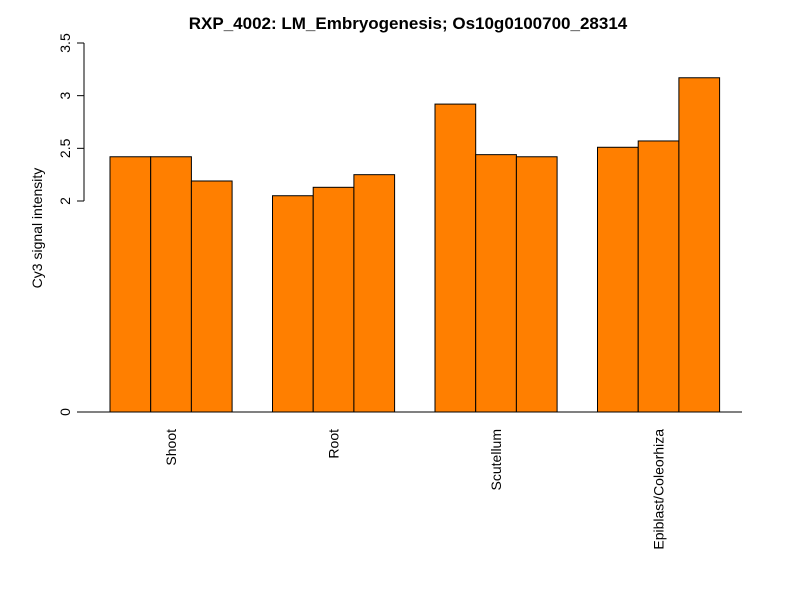 The height and width of the screenshot is (605, 800). I want to click on y-tick-label: 2.5, so click(65, 148).